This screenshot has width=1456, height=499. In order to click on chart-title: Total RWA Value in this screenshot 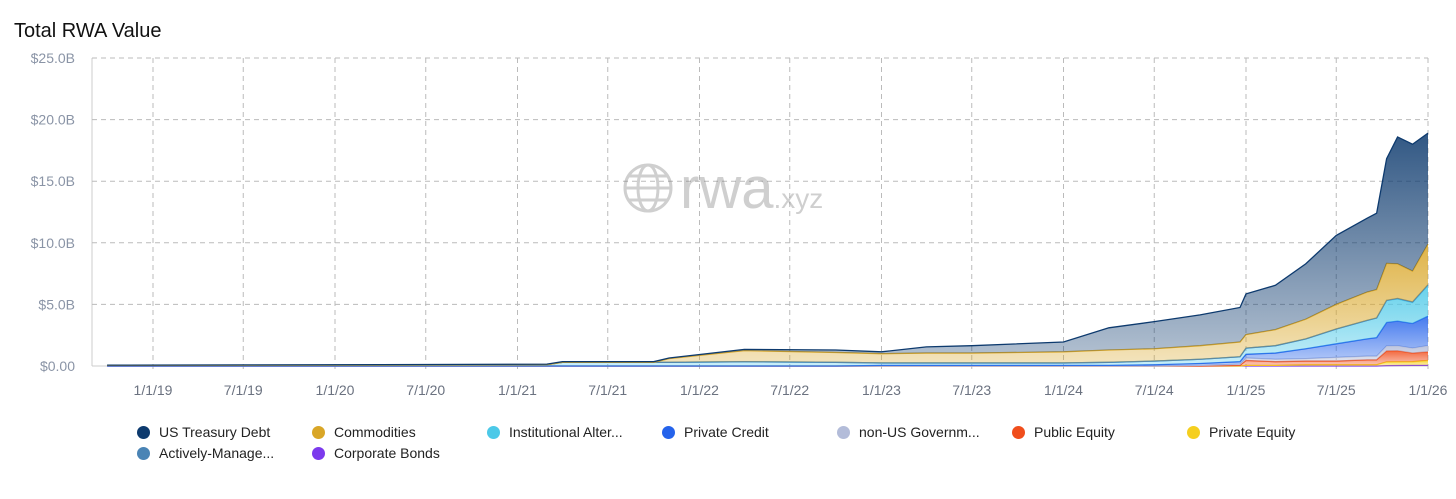, I will do `click(88, 31)`.